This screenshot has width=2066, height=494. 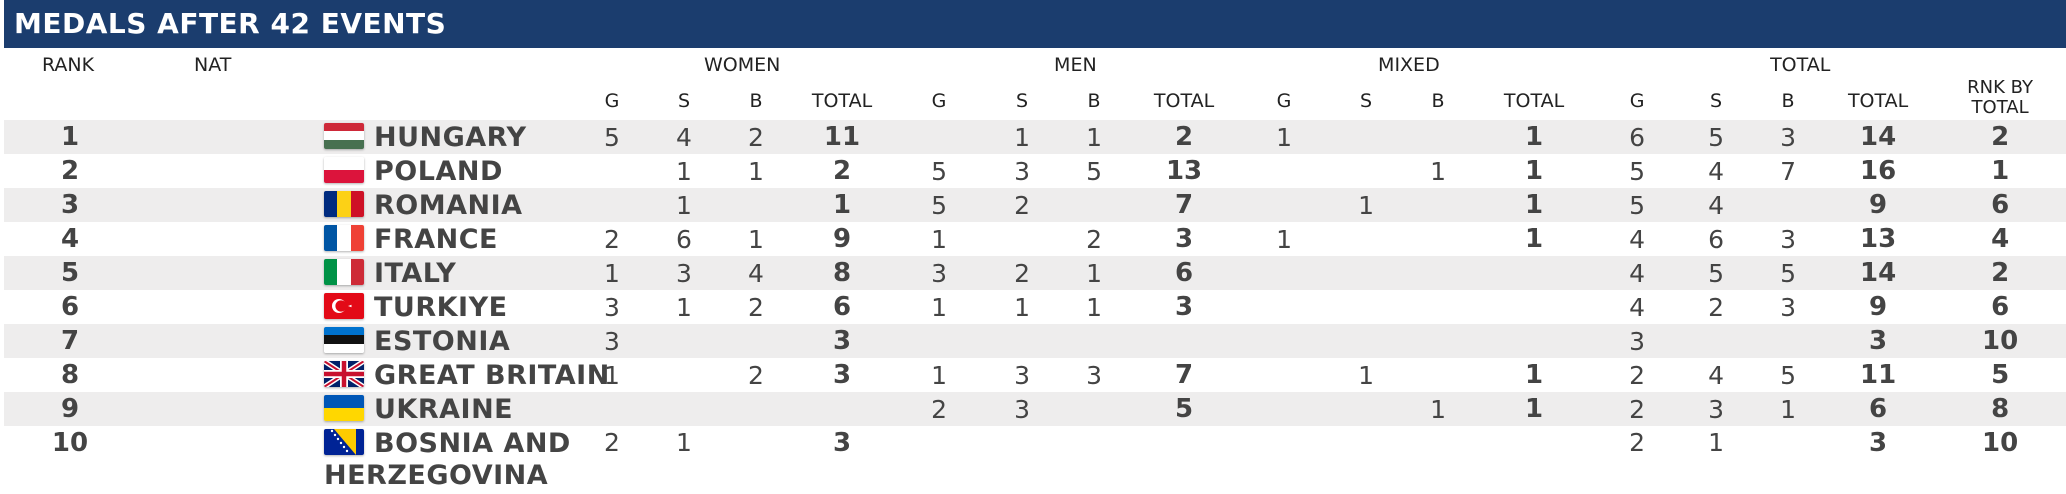 What do you see at coordinates (1637, 409) in the screenshot?
I see `total-g-cell: 2` at bounding box center [1637, 409].